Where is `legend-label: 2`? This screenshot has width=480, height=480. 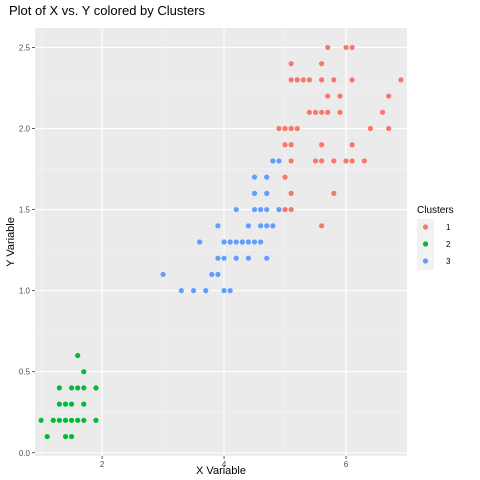
legend-label: 2 is located at coordinates (448, 244).